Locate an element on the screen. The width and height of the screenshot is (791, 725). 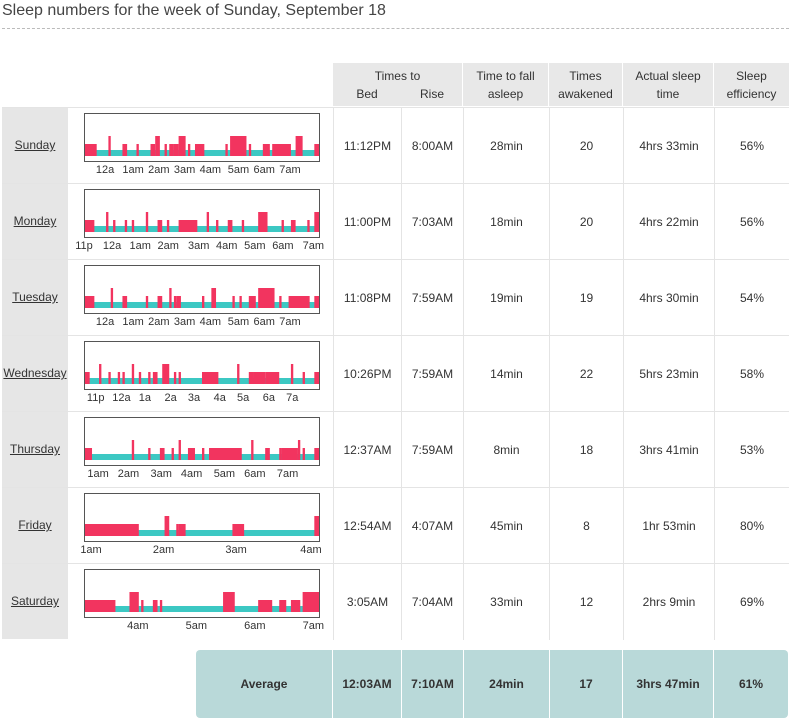
time-to-fall-asleep: 19min is located at coordinates (506, 298).